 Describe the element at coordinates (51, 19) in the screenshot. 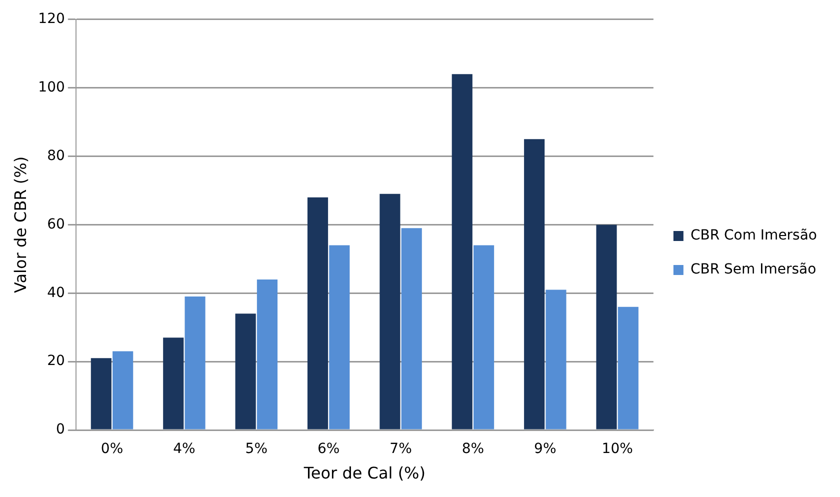

I see `y-tick-label: 120` at that location.